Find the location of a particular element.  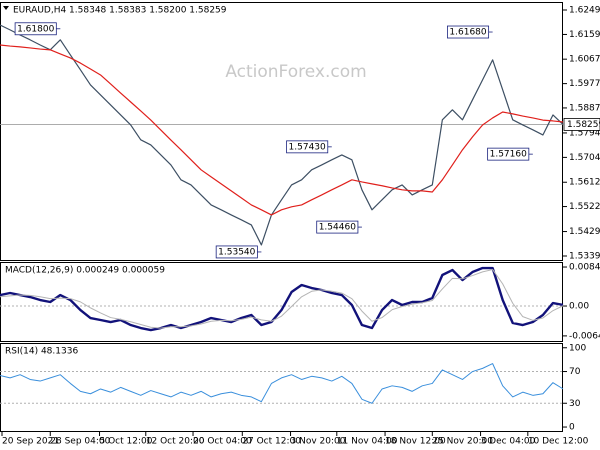

panel-title: RSI(14) 48.1336 is located at coordinates (41, 352).